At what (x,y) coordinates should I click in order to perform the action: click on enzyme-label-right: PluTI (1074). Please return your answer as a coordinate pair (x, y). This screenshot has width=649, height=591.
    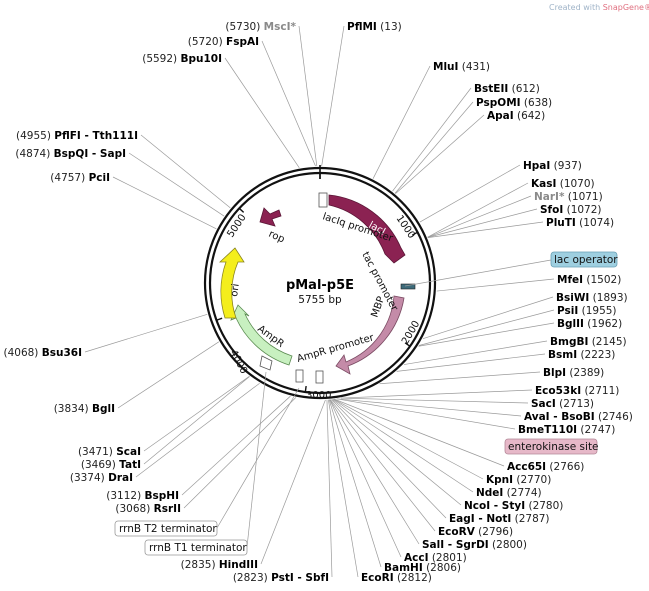
    Looking at the image, I should click on (580, 223).